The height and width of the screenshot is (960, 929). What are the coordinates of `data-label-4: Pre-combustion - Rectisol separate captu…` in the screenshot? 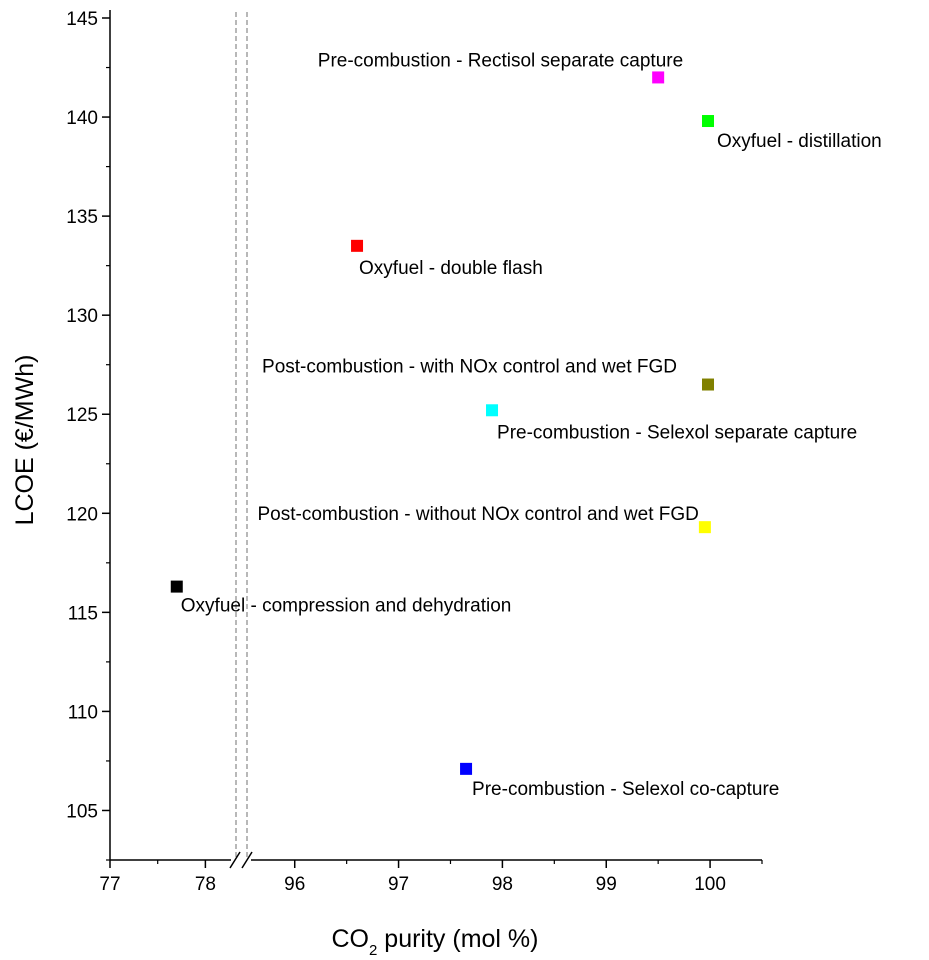 It's located at (500, 60).